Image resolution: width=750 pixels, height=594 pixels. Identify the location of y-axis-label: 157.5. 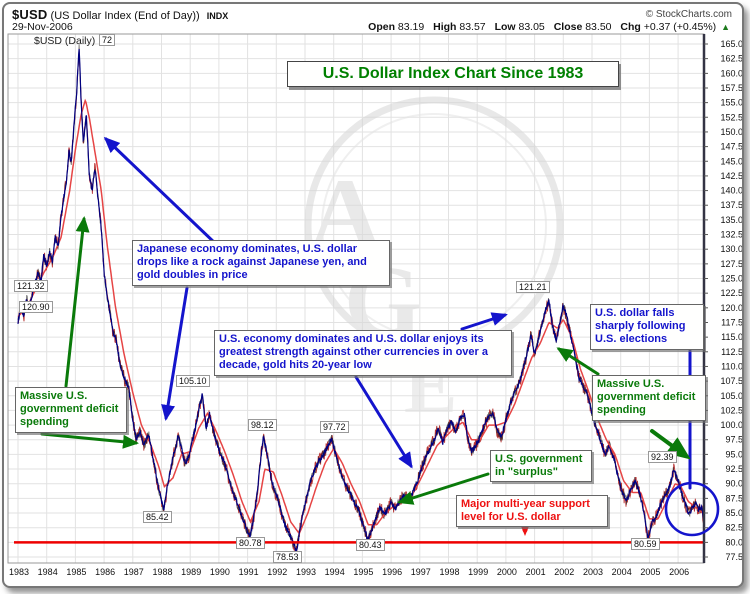
(731, 88).